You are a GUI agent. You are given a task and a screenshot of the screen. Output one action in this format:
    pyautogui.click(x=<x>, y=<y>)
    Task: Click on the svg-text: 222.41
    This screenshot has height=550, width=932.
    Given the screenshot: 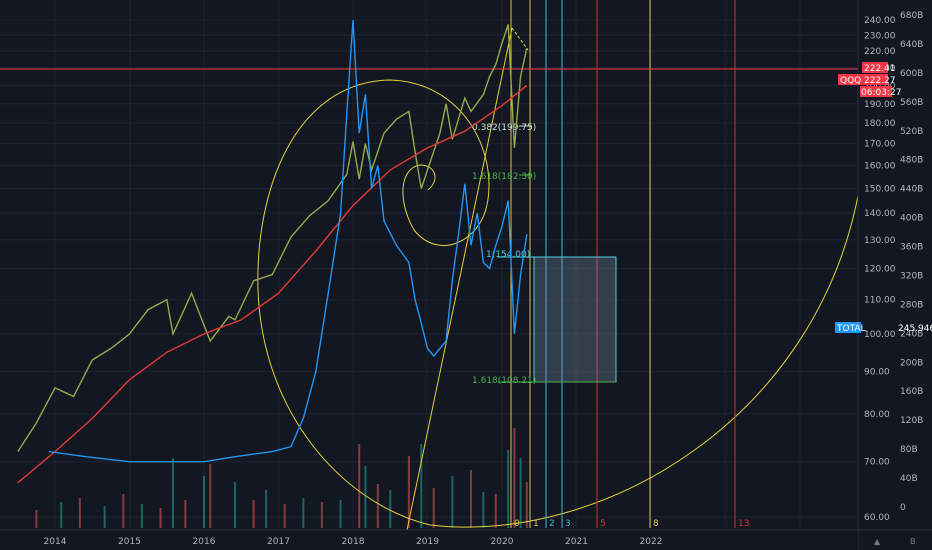 What is the action you would take?
    pyautogui.click(x=880, y=69)
    